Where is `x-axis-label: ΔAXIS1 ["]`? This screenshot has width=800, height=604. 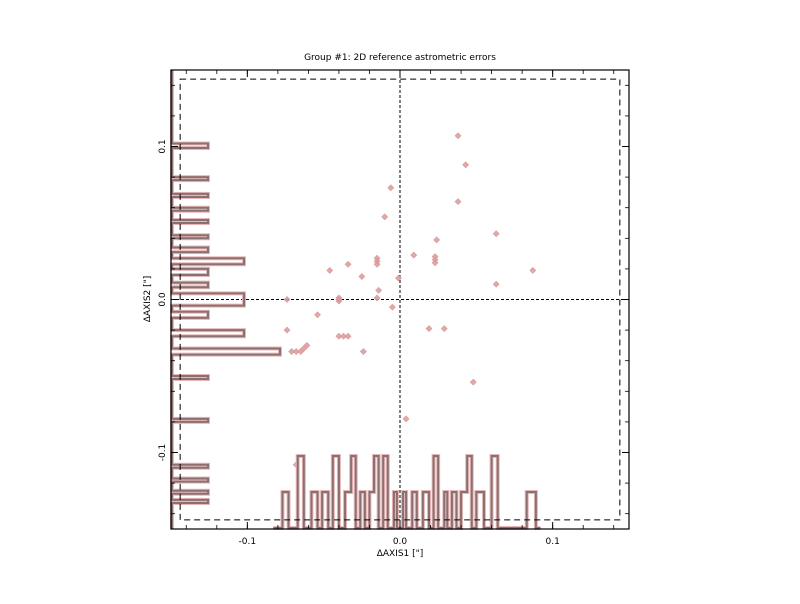
x-axis-label: ΔAXIS1 ["] is located at coordinates (400, 554).